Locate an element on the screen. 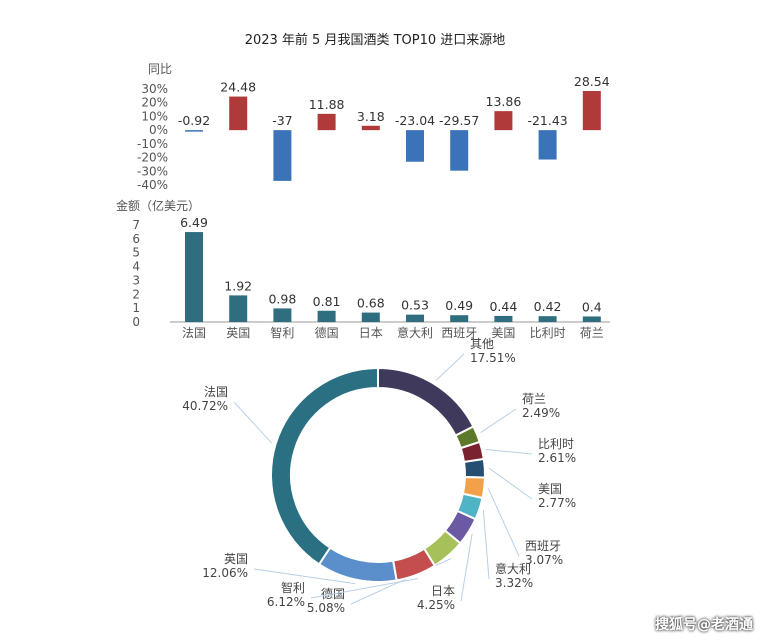 This screenshot has width=761, height=640. amount-y-tick: 3 is located at coordinates (136, 280).